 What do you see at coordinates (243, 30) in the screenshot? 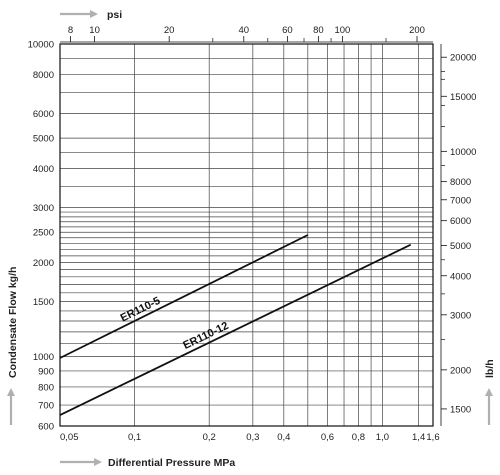
I see `top-tick-label: 40` at bounding box center [243, 30].